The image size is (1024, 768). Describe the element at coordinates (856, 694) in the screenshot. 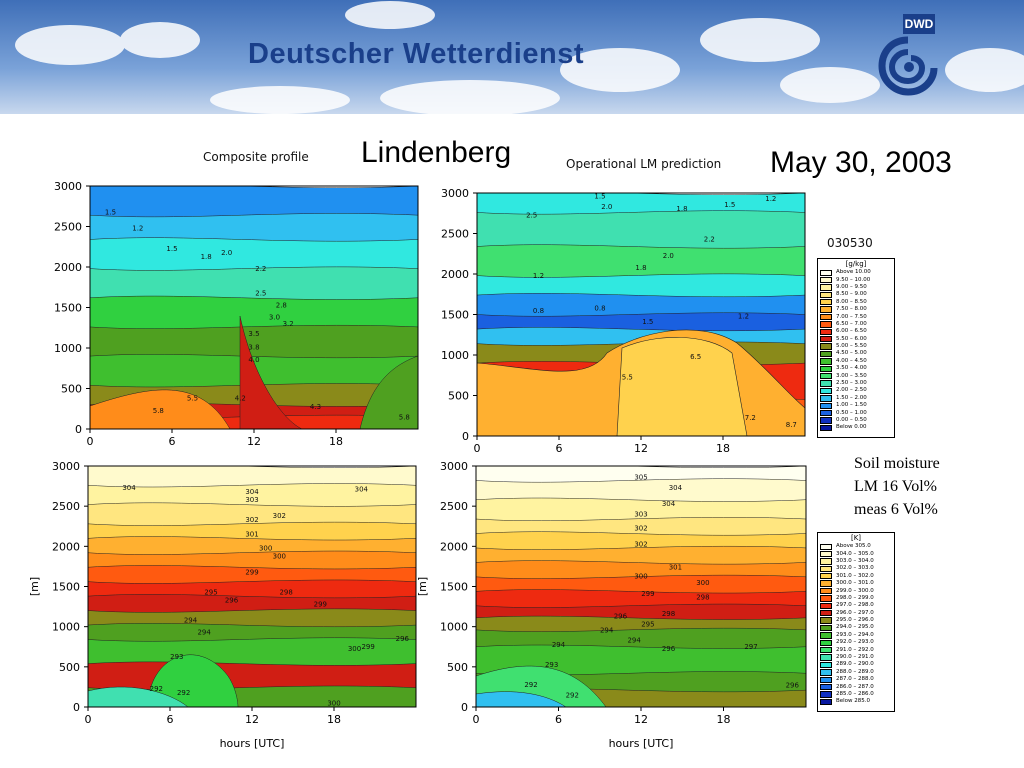

I see `legend-row: 285.0 – 286.0` at that location.